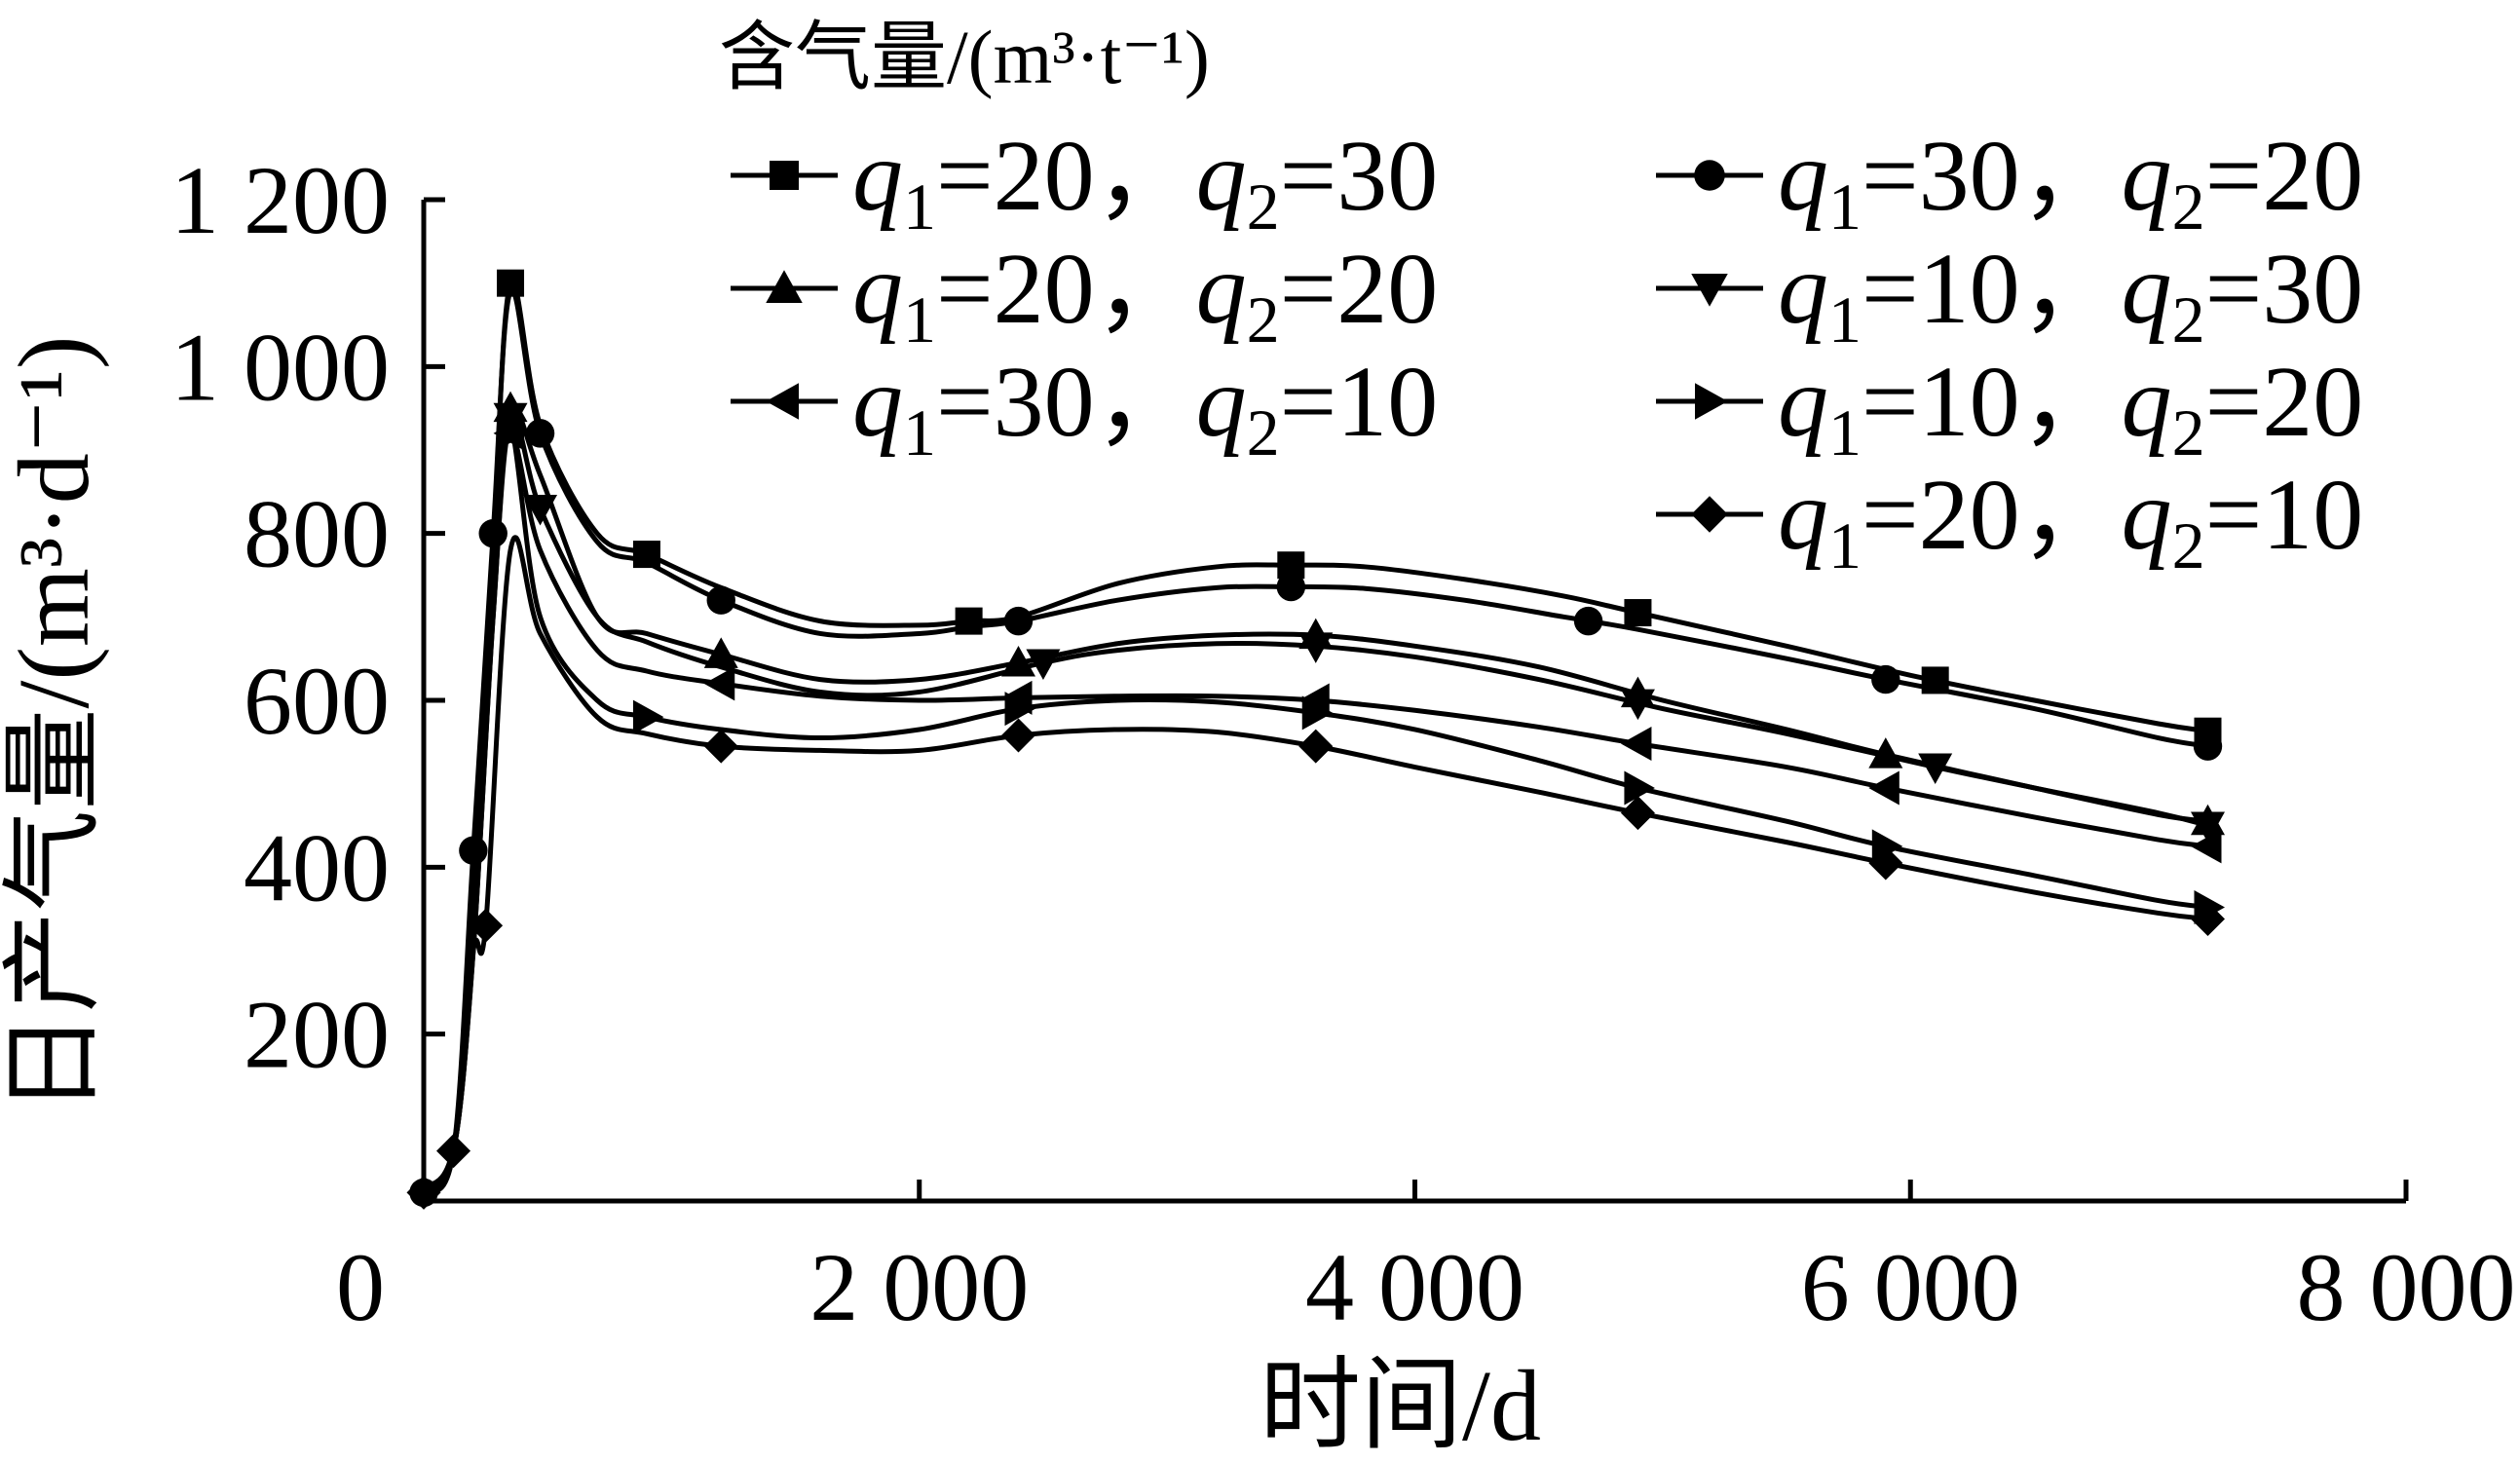 The image size is (2520, 1463). What do you see at coordinates (2070, 182) in the screenshot?
I see `legend-label: q1=30，q2=20` at bounding box center [2070, 182].